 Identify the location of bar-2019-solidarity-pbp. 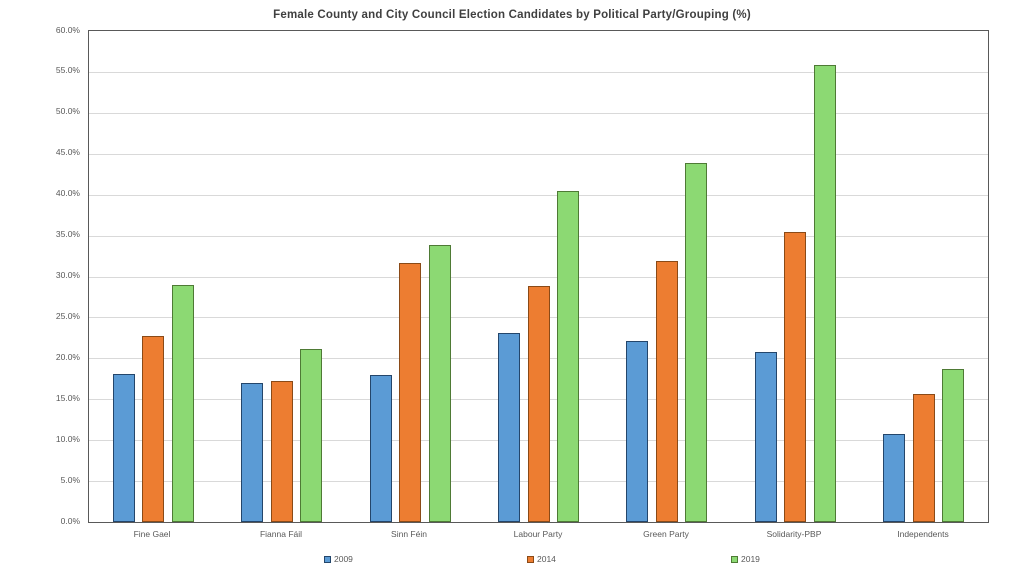
(825, 293).